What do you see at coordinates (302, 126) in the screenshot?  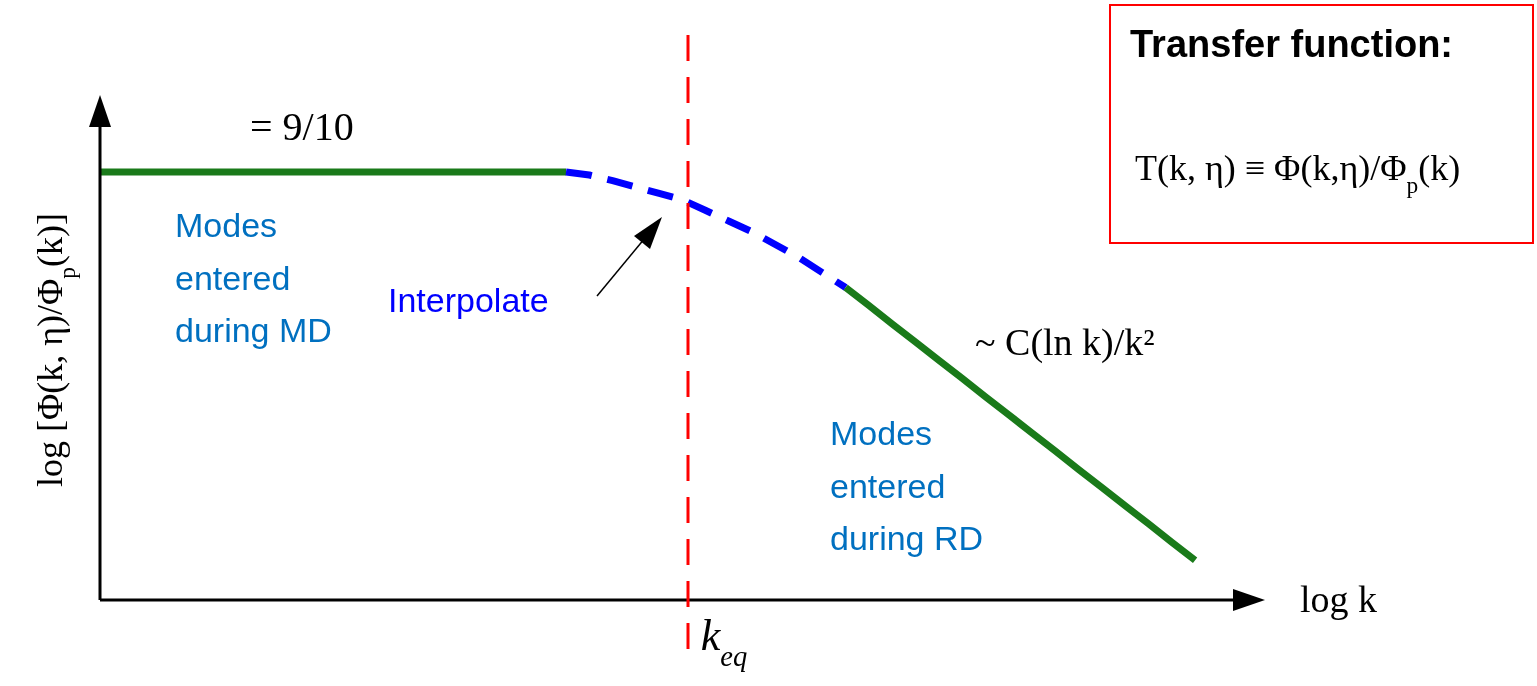 I see `text: = 9/10` at bounding box center [302, 126].